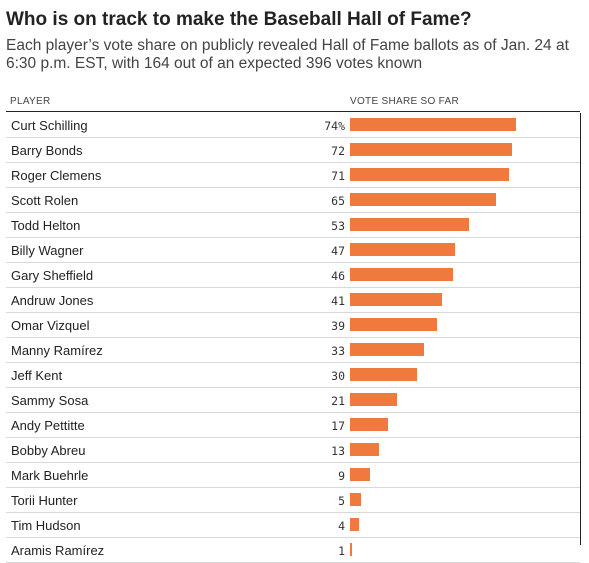  What do you see at coordinates (293, 375) in the screenshot?
I see `table-row: Jeff Kent 30` at bounding box center [293, 375].